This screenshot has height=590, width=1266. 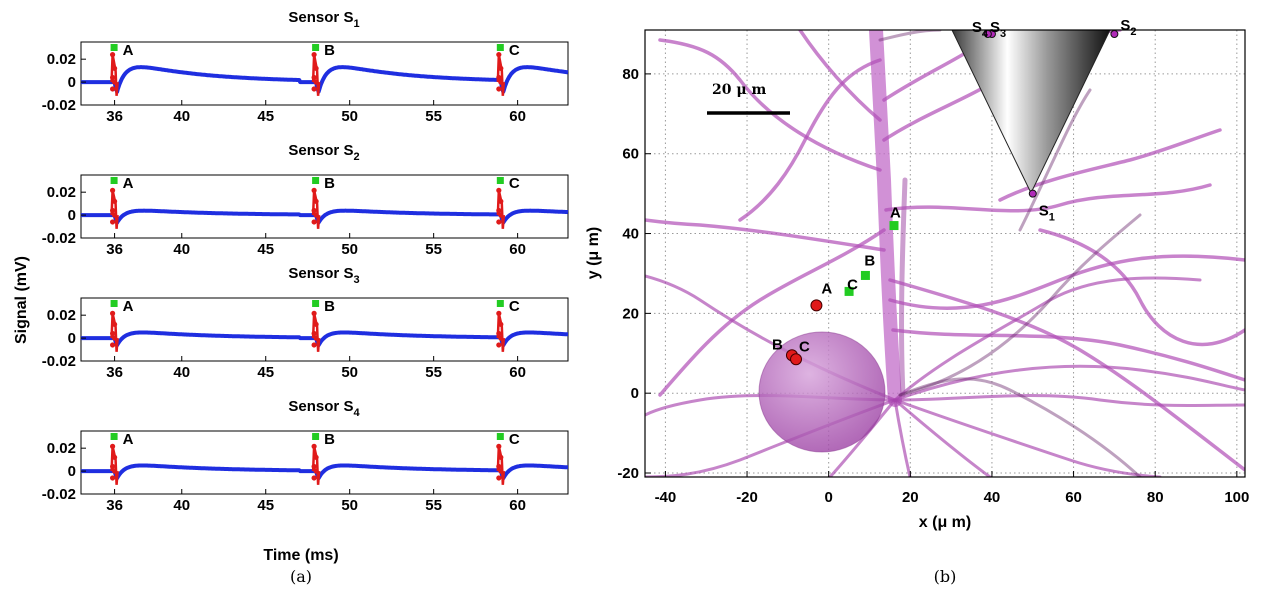 I want to click on panel-a-ylabel: Signal (mV), so click(x=21, y=300).